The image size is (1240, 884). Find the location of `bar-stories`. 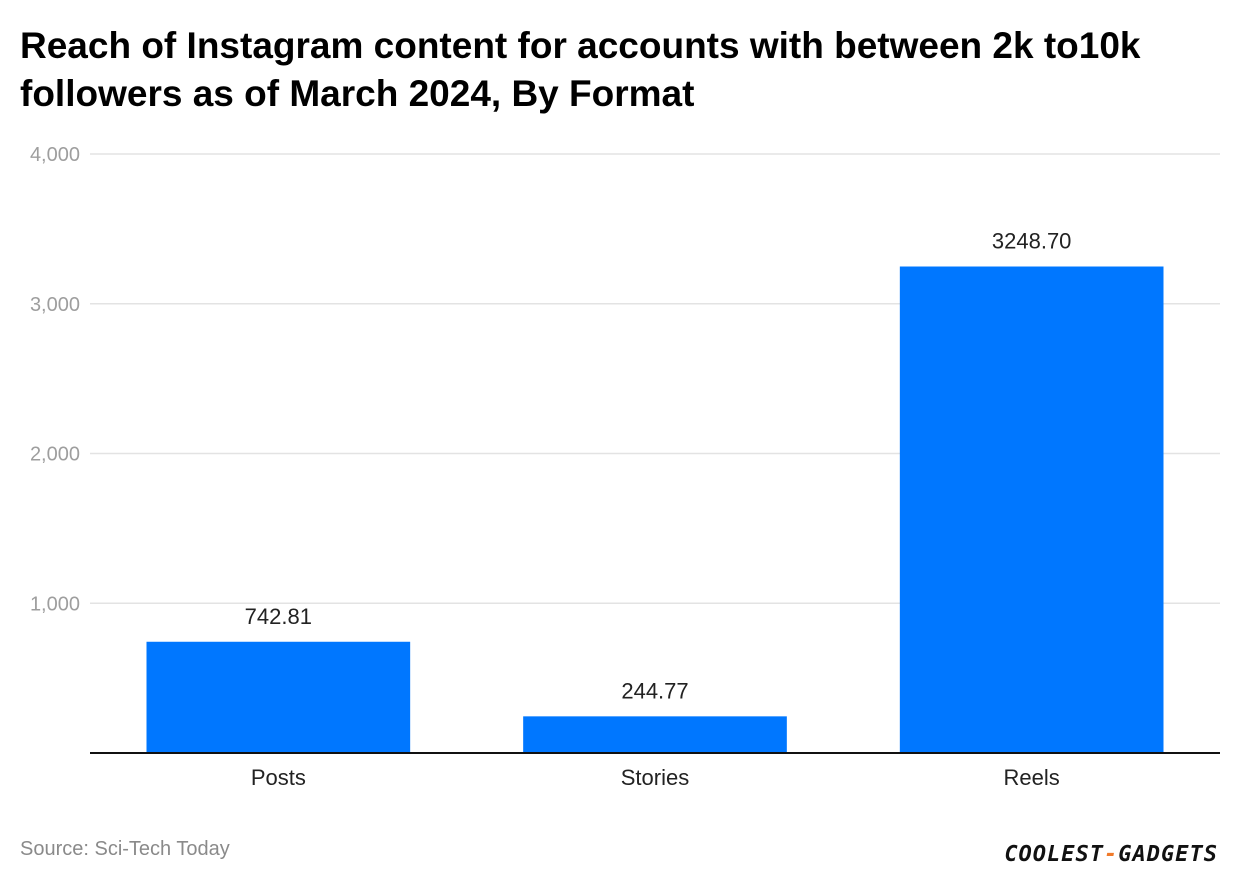

bar-stories is located at coordinates (655, 734).